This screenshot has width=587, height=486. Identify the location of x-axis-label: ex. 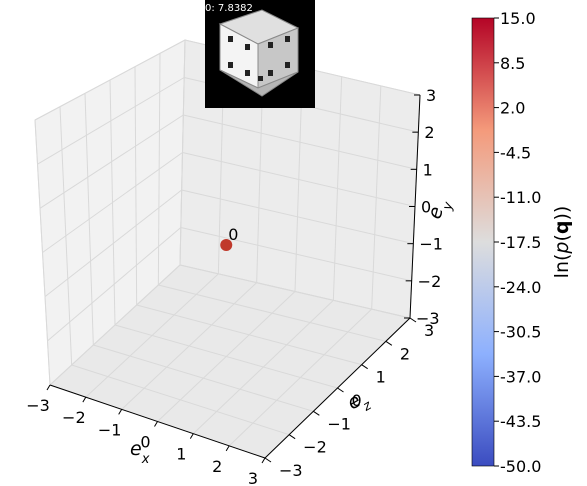
(140, 452).